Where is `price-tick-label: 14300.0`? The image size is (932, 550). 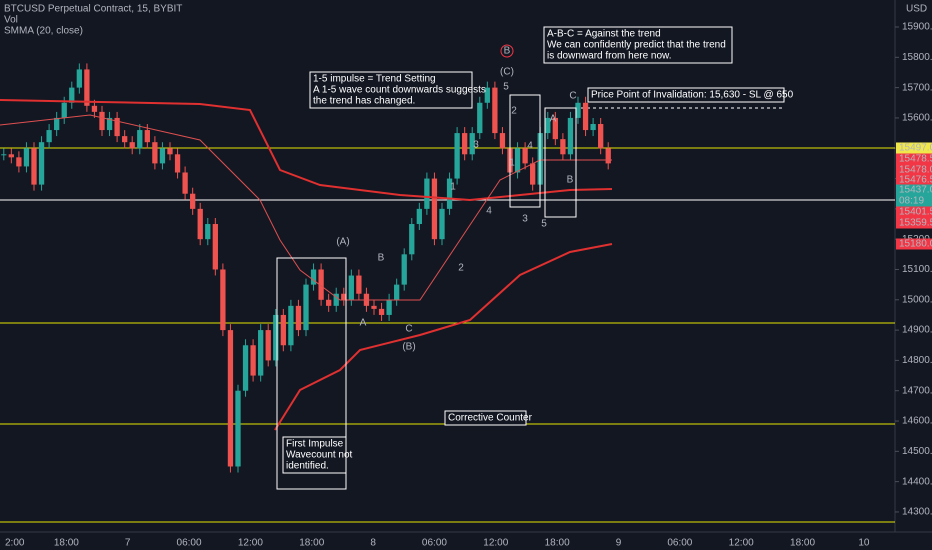 price-tick-label: 14300.0 is located at coordinates (917, 512).